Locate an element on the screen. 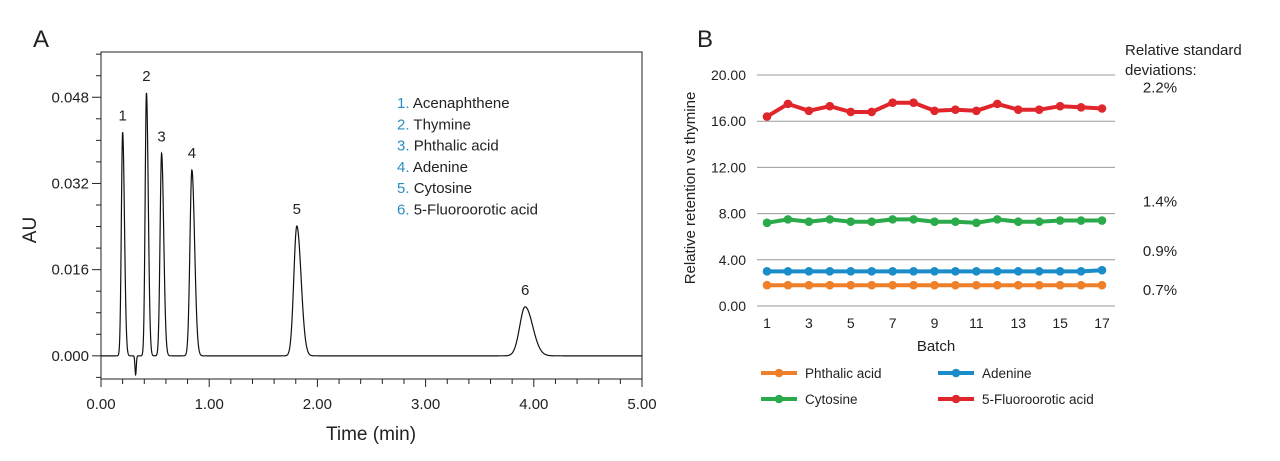  legend-name: Adenine is located at coordinates (440, 167).